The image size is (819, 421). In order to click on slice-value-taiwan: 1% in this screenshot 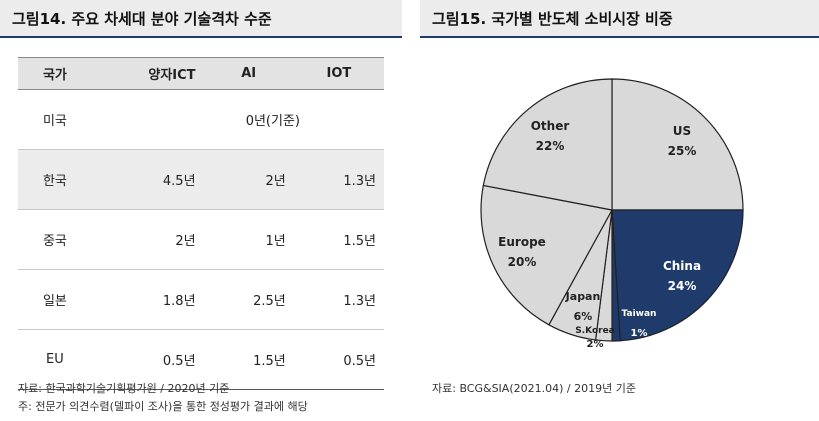, I will do `click(639, 333)`.